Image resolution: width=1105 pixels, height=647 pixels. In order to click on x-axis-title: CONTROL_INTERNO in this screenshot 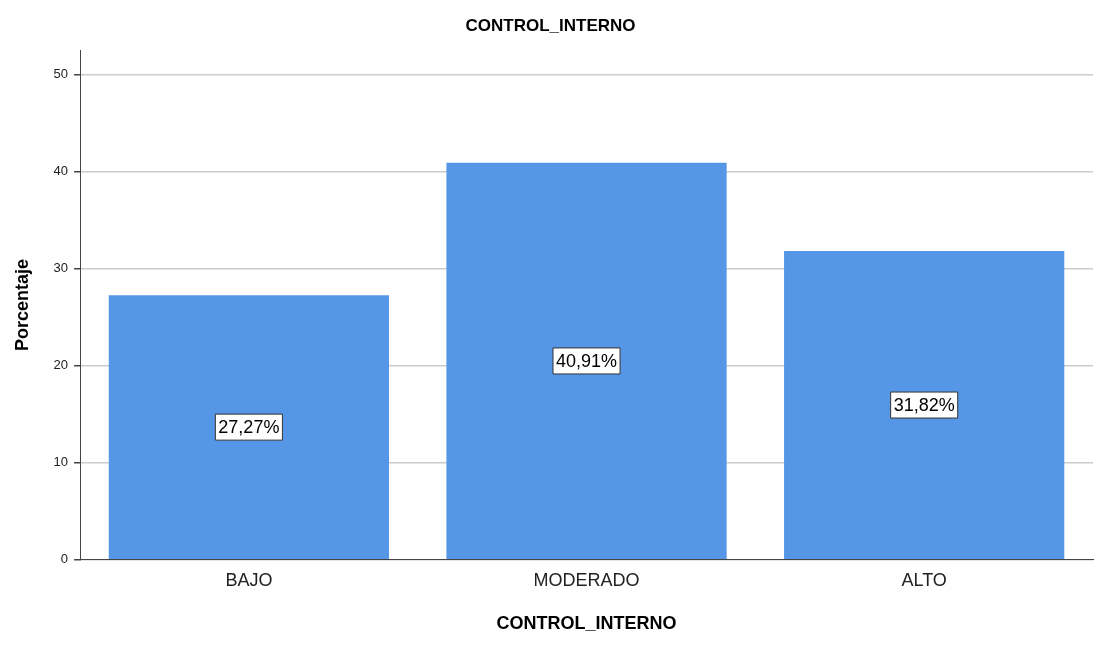, I will do `click(586, 623)`.